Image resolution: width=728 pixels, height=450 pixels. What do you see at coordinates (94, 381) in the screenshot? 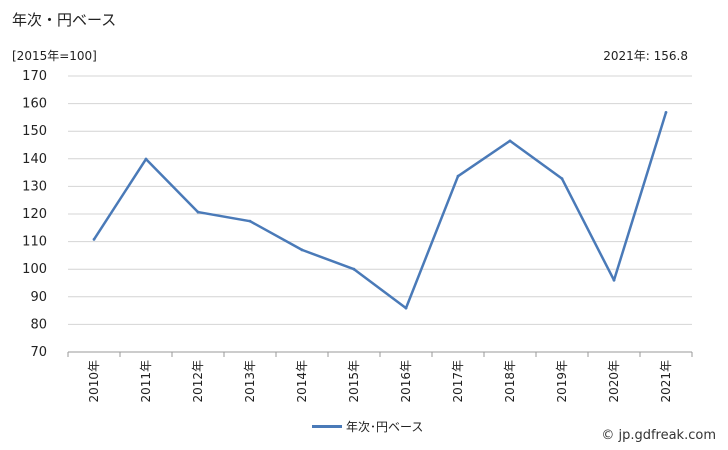
I see `x-tick-label: 2010年` at bounding box center [94, 381].